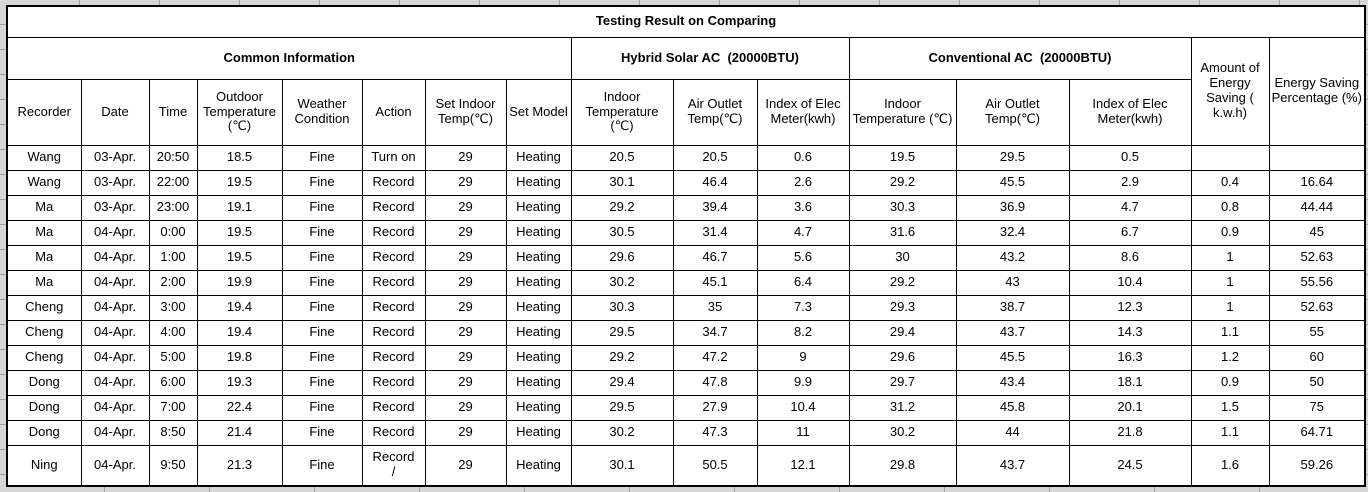 The height and width of the screenshot is (492, 1368). I want to click on cell-conv-indoor-temp: 31.6, so click(902, 232).